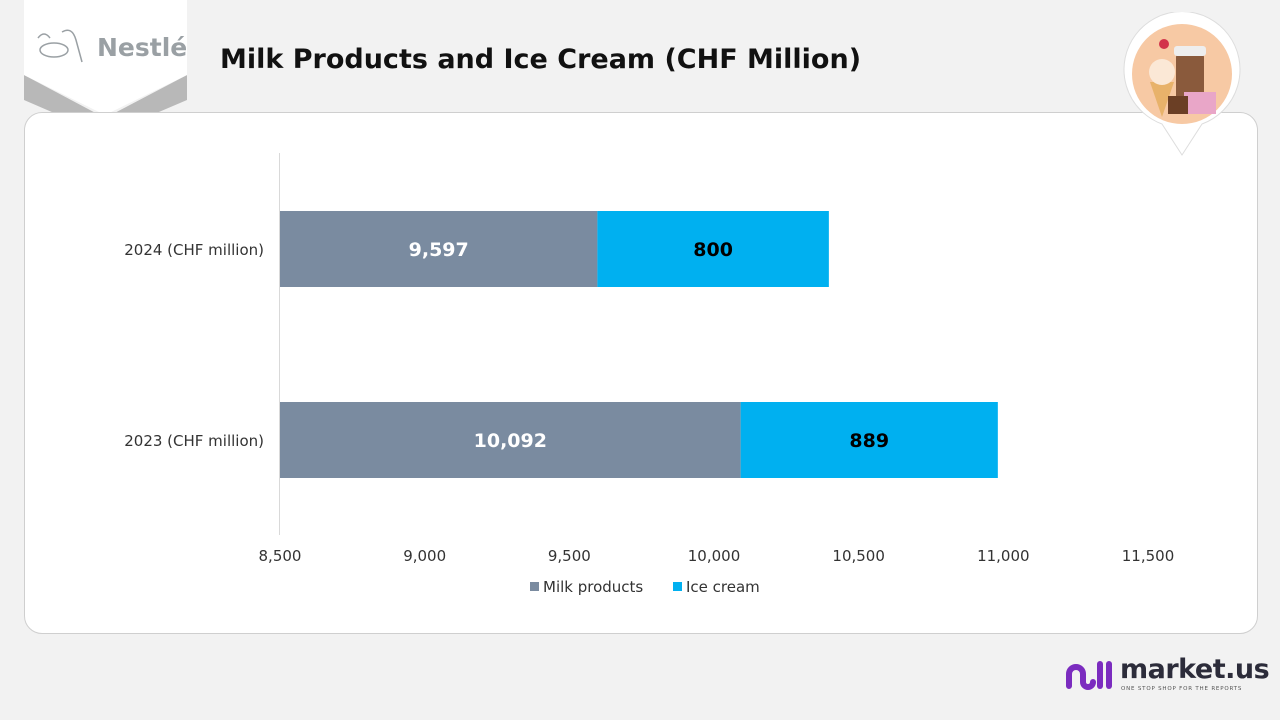  Describe the element at coordinates (1089, 675) in the screenshot. I see `marketus-logo-icon` at that location.